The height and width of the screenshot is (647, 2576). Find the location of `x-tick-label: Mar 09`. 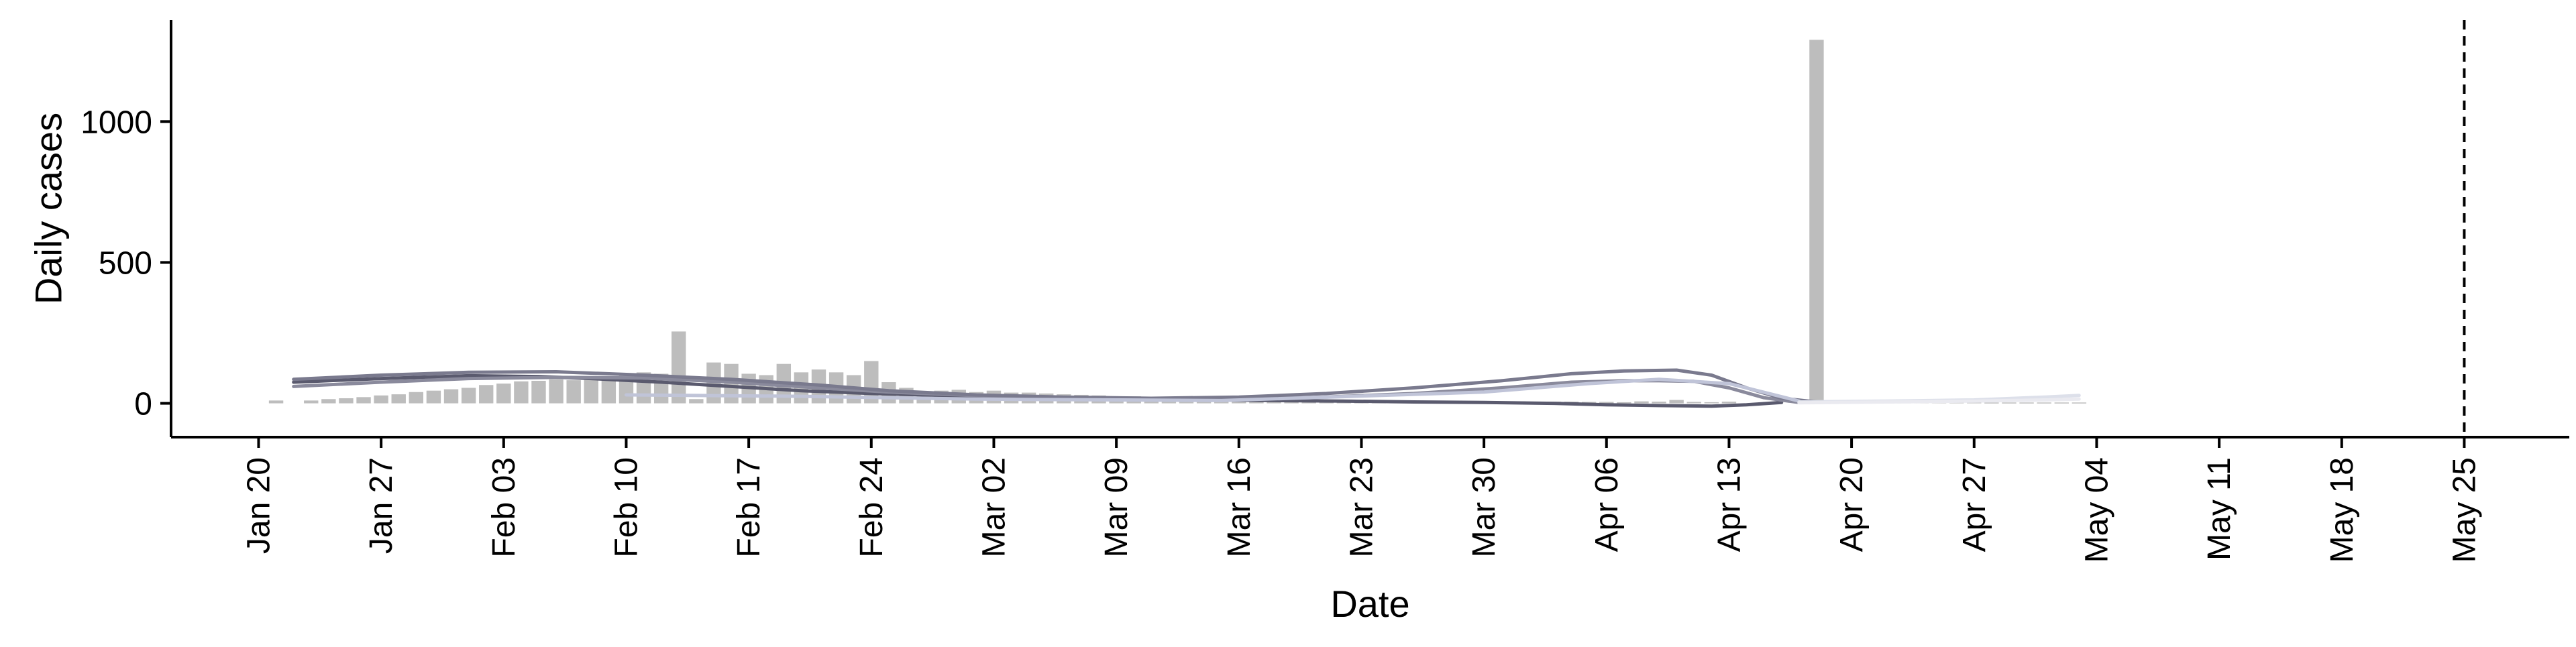

x-tick-label: Mar 09 is located at coordinates (1116, 507).